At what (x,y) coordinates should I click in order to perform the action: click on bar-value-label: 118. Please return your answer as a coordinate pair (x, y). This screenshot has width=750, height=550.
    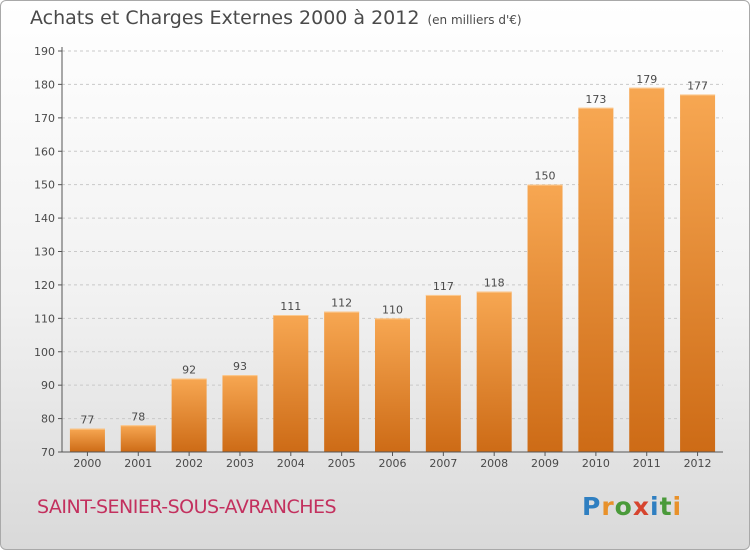
    Looking at the image, I should click on (494, 283).